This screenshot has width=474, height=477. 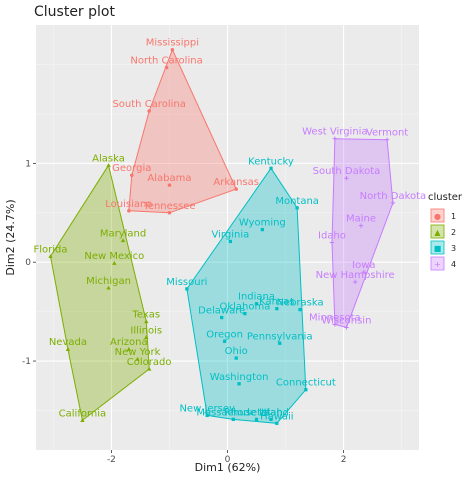 What do you see at coordinates (453, 248) in the screenshot?
I see `legend-label-3: 3` at bounding box center [453, 248].